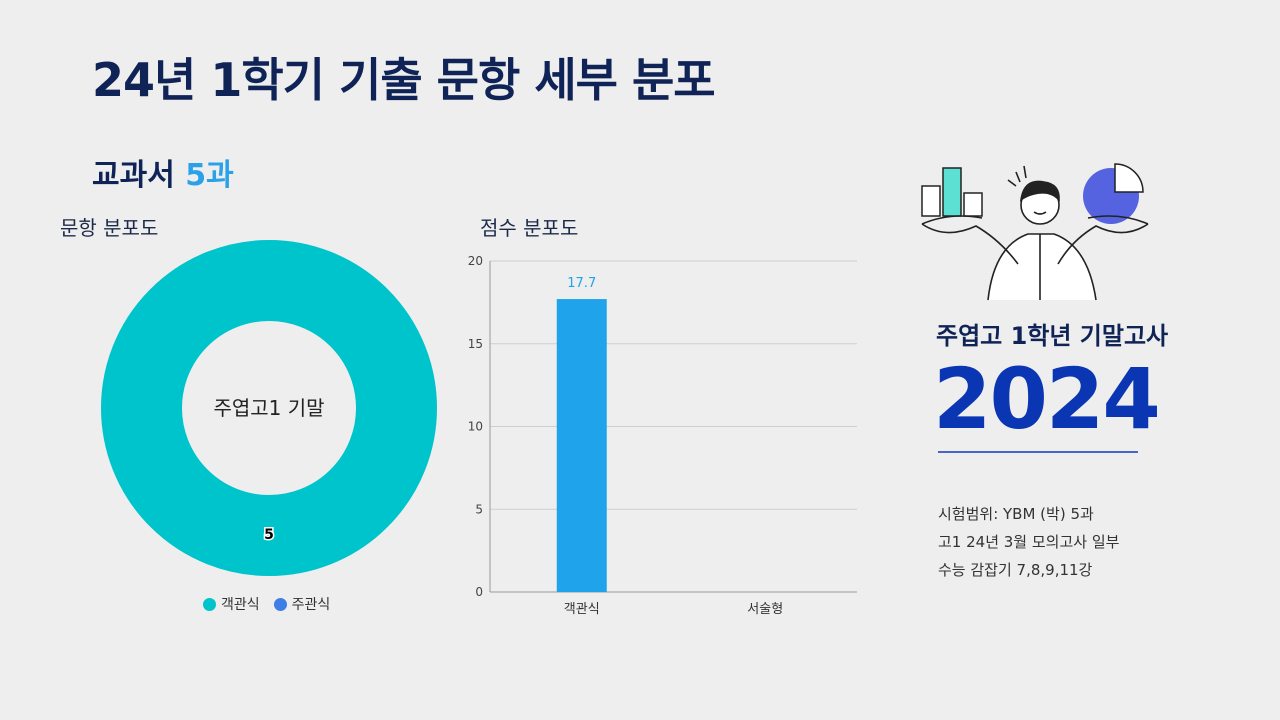 The image size is (1280, 720). Describe the element at coordinates (209, 604) in the screenshot. I see `legend-swatch-objective` at that location.